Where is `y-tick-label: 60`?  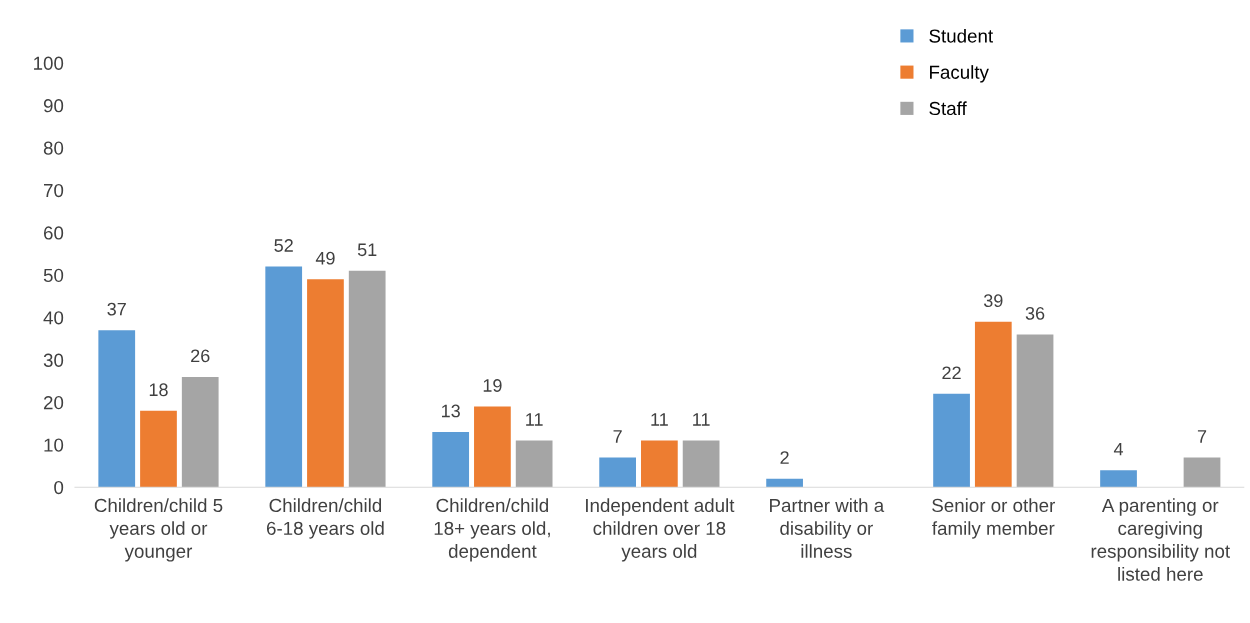
y-tick-label: 60 is located at coordinates (53, 233).